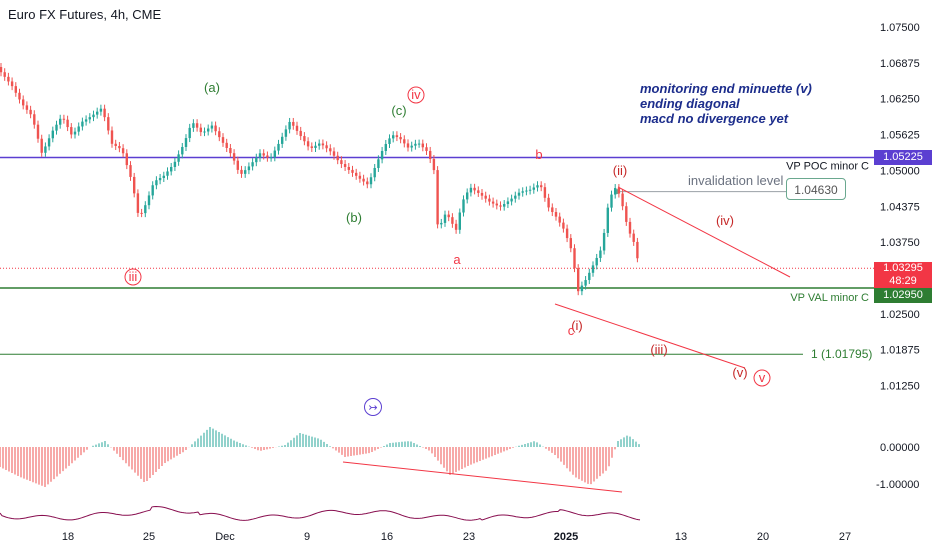 Image resolution: width=932 pixels, height=550 pixels. What do you see at coordinates (900, 136) in the screenshot?
I see `y-tick-label: 1.05625` at bounding box center [900, 136].